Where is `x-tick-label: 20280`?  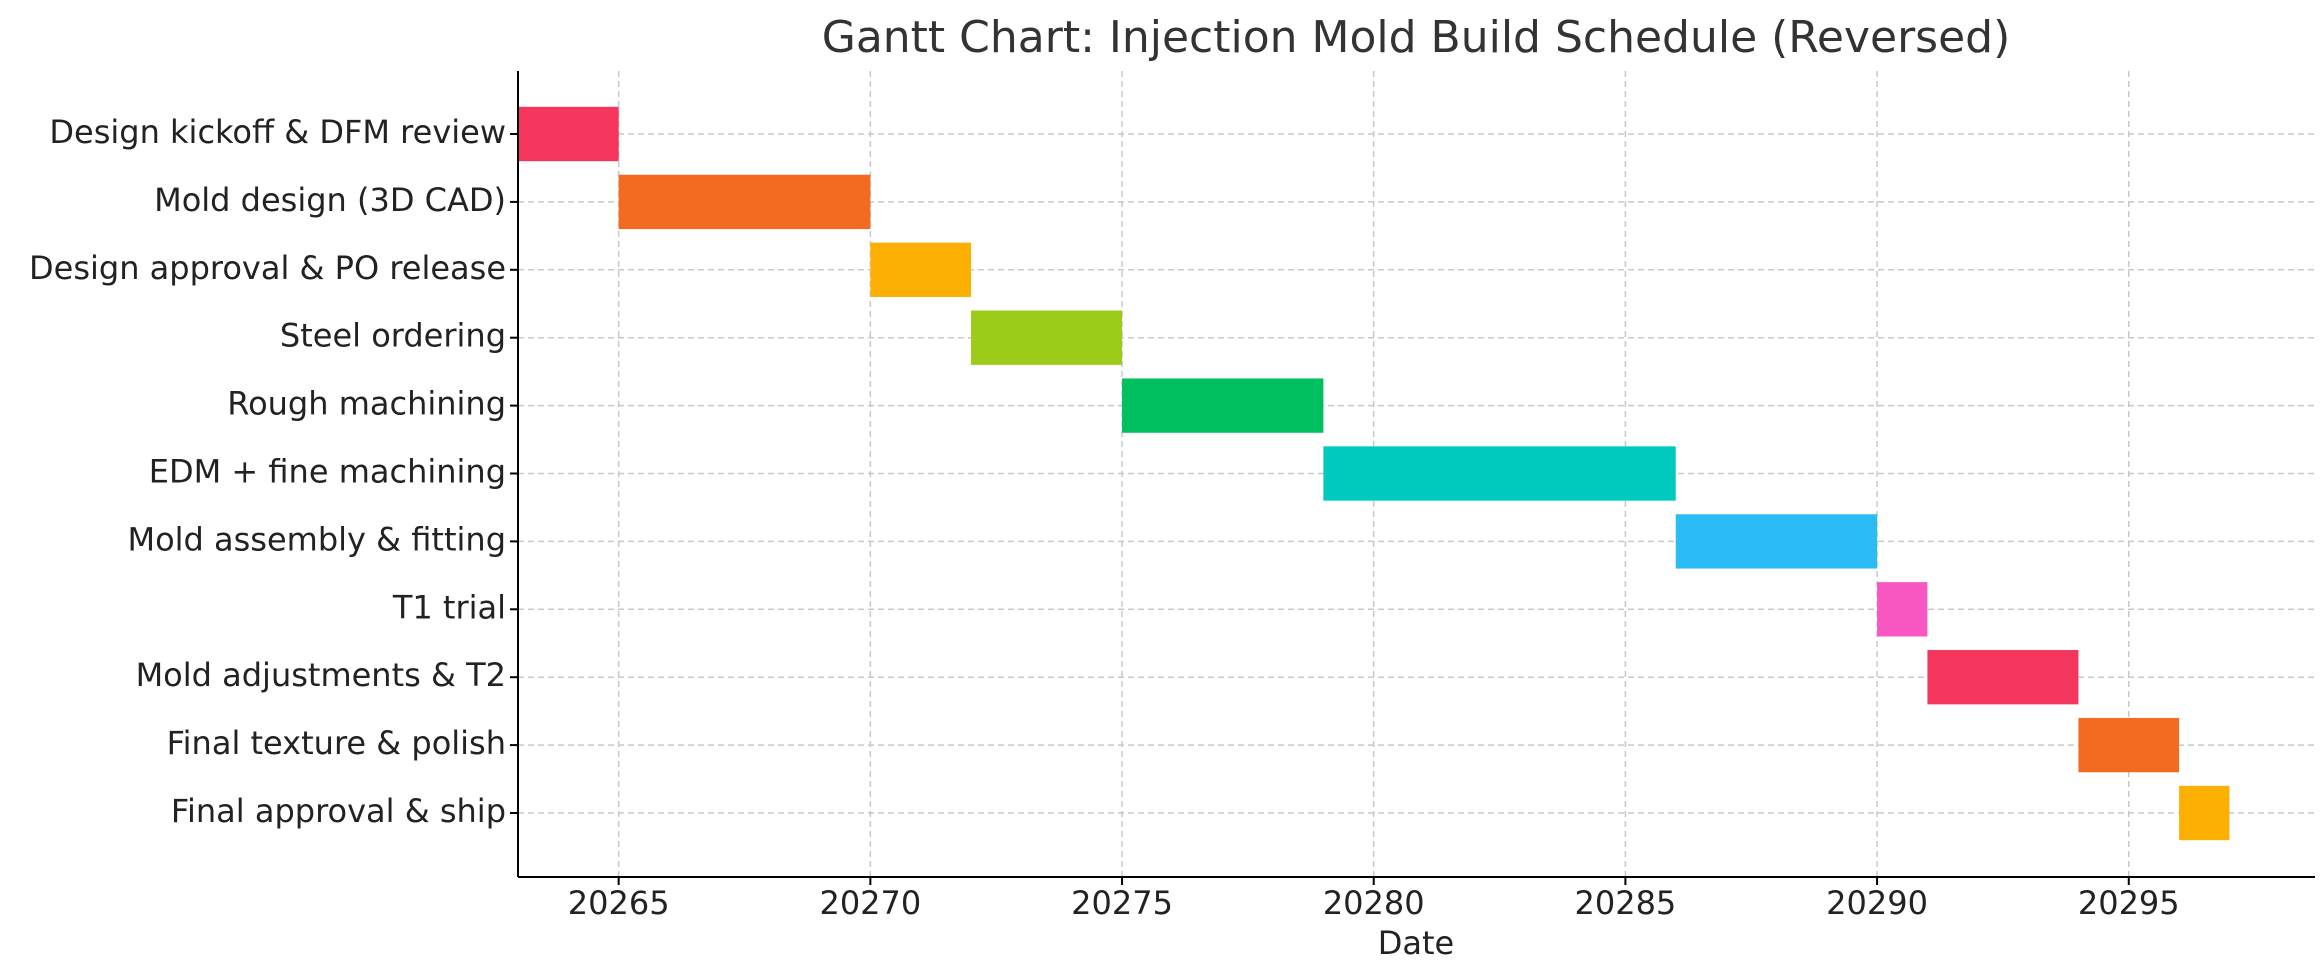 x-tick-label: 20280 is located at coordinates (1374, 903).